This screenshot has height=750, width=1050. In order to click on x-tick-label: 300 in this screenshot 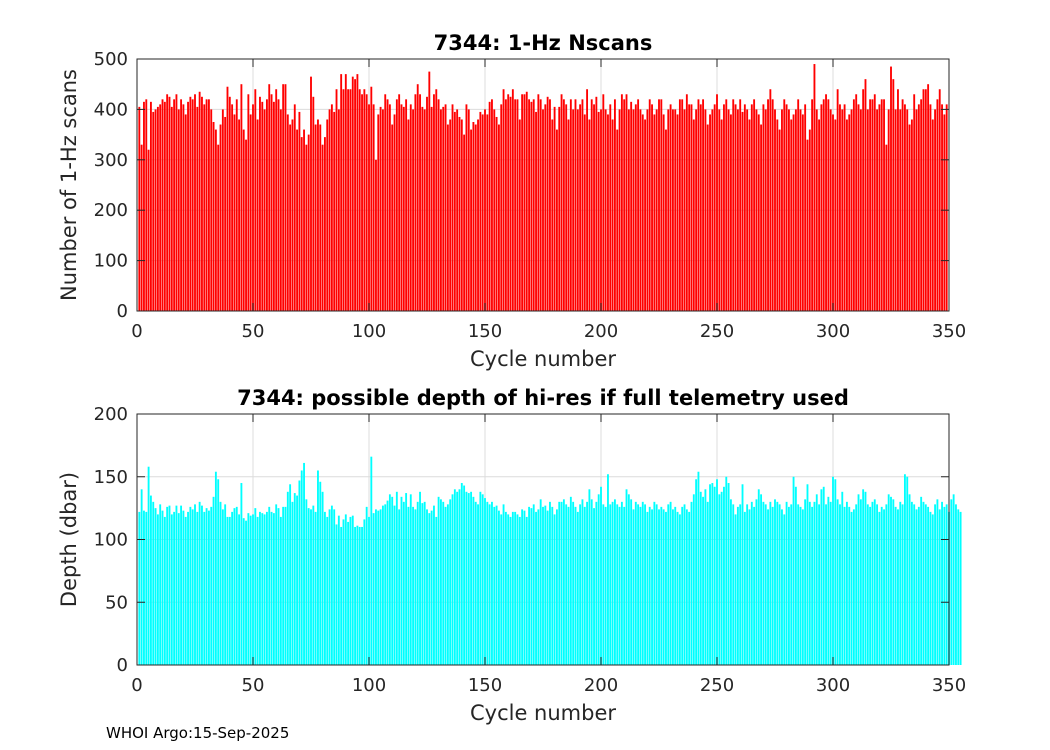, I will do `click(833, 331)`.